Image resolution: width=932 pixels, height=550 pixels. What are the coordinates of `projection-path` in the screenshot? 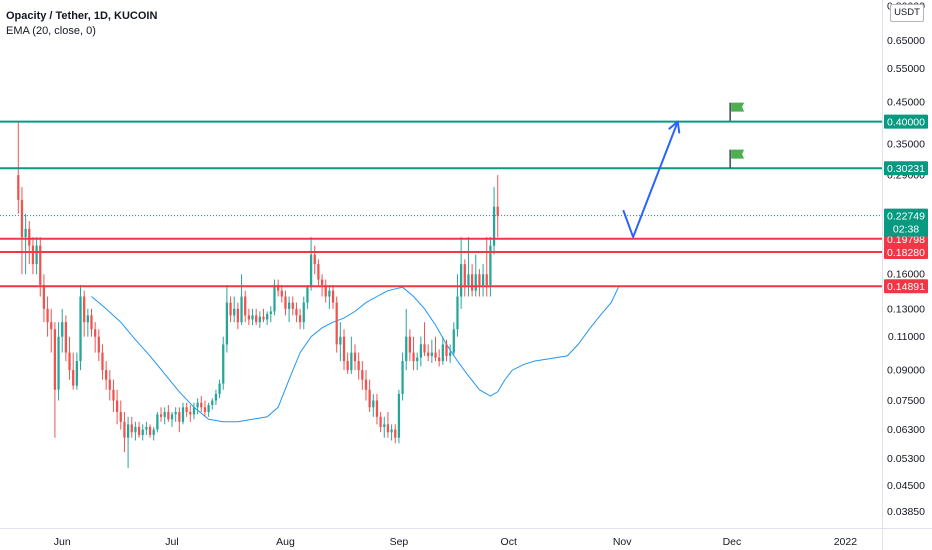 It's located at (650, 180).